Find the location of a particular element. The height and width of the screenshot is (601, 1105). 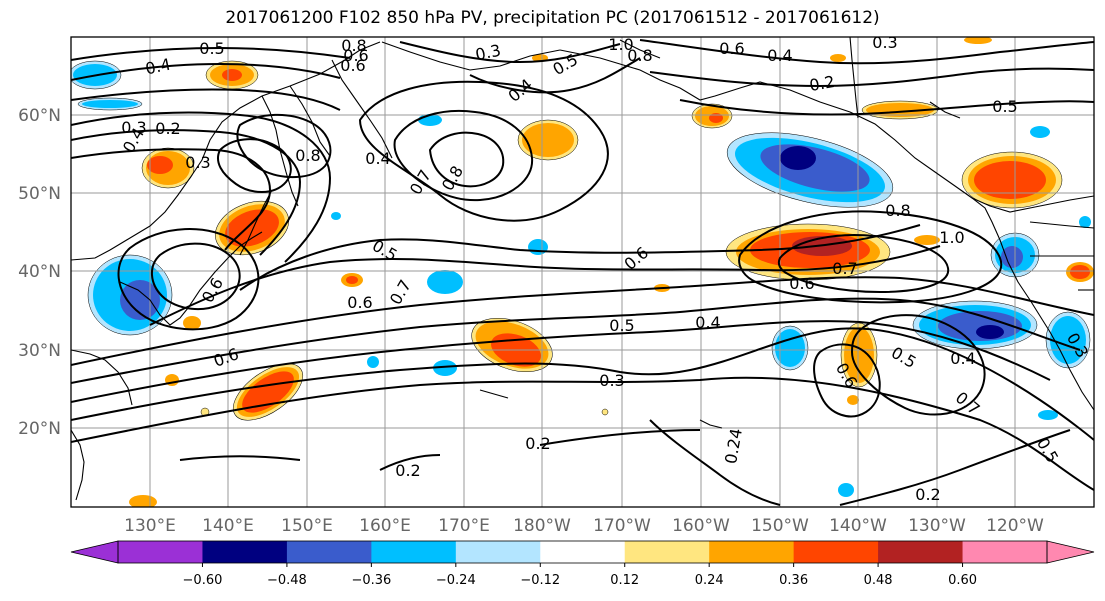

longitude-label: 150°E is located at coordinates (307, 526).